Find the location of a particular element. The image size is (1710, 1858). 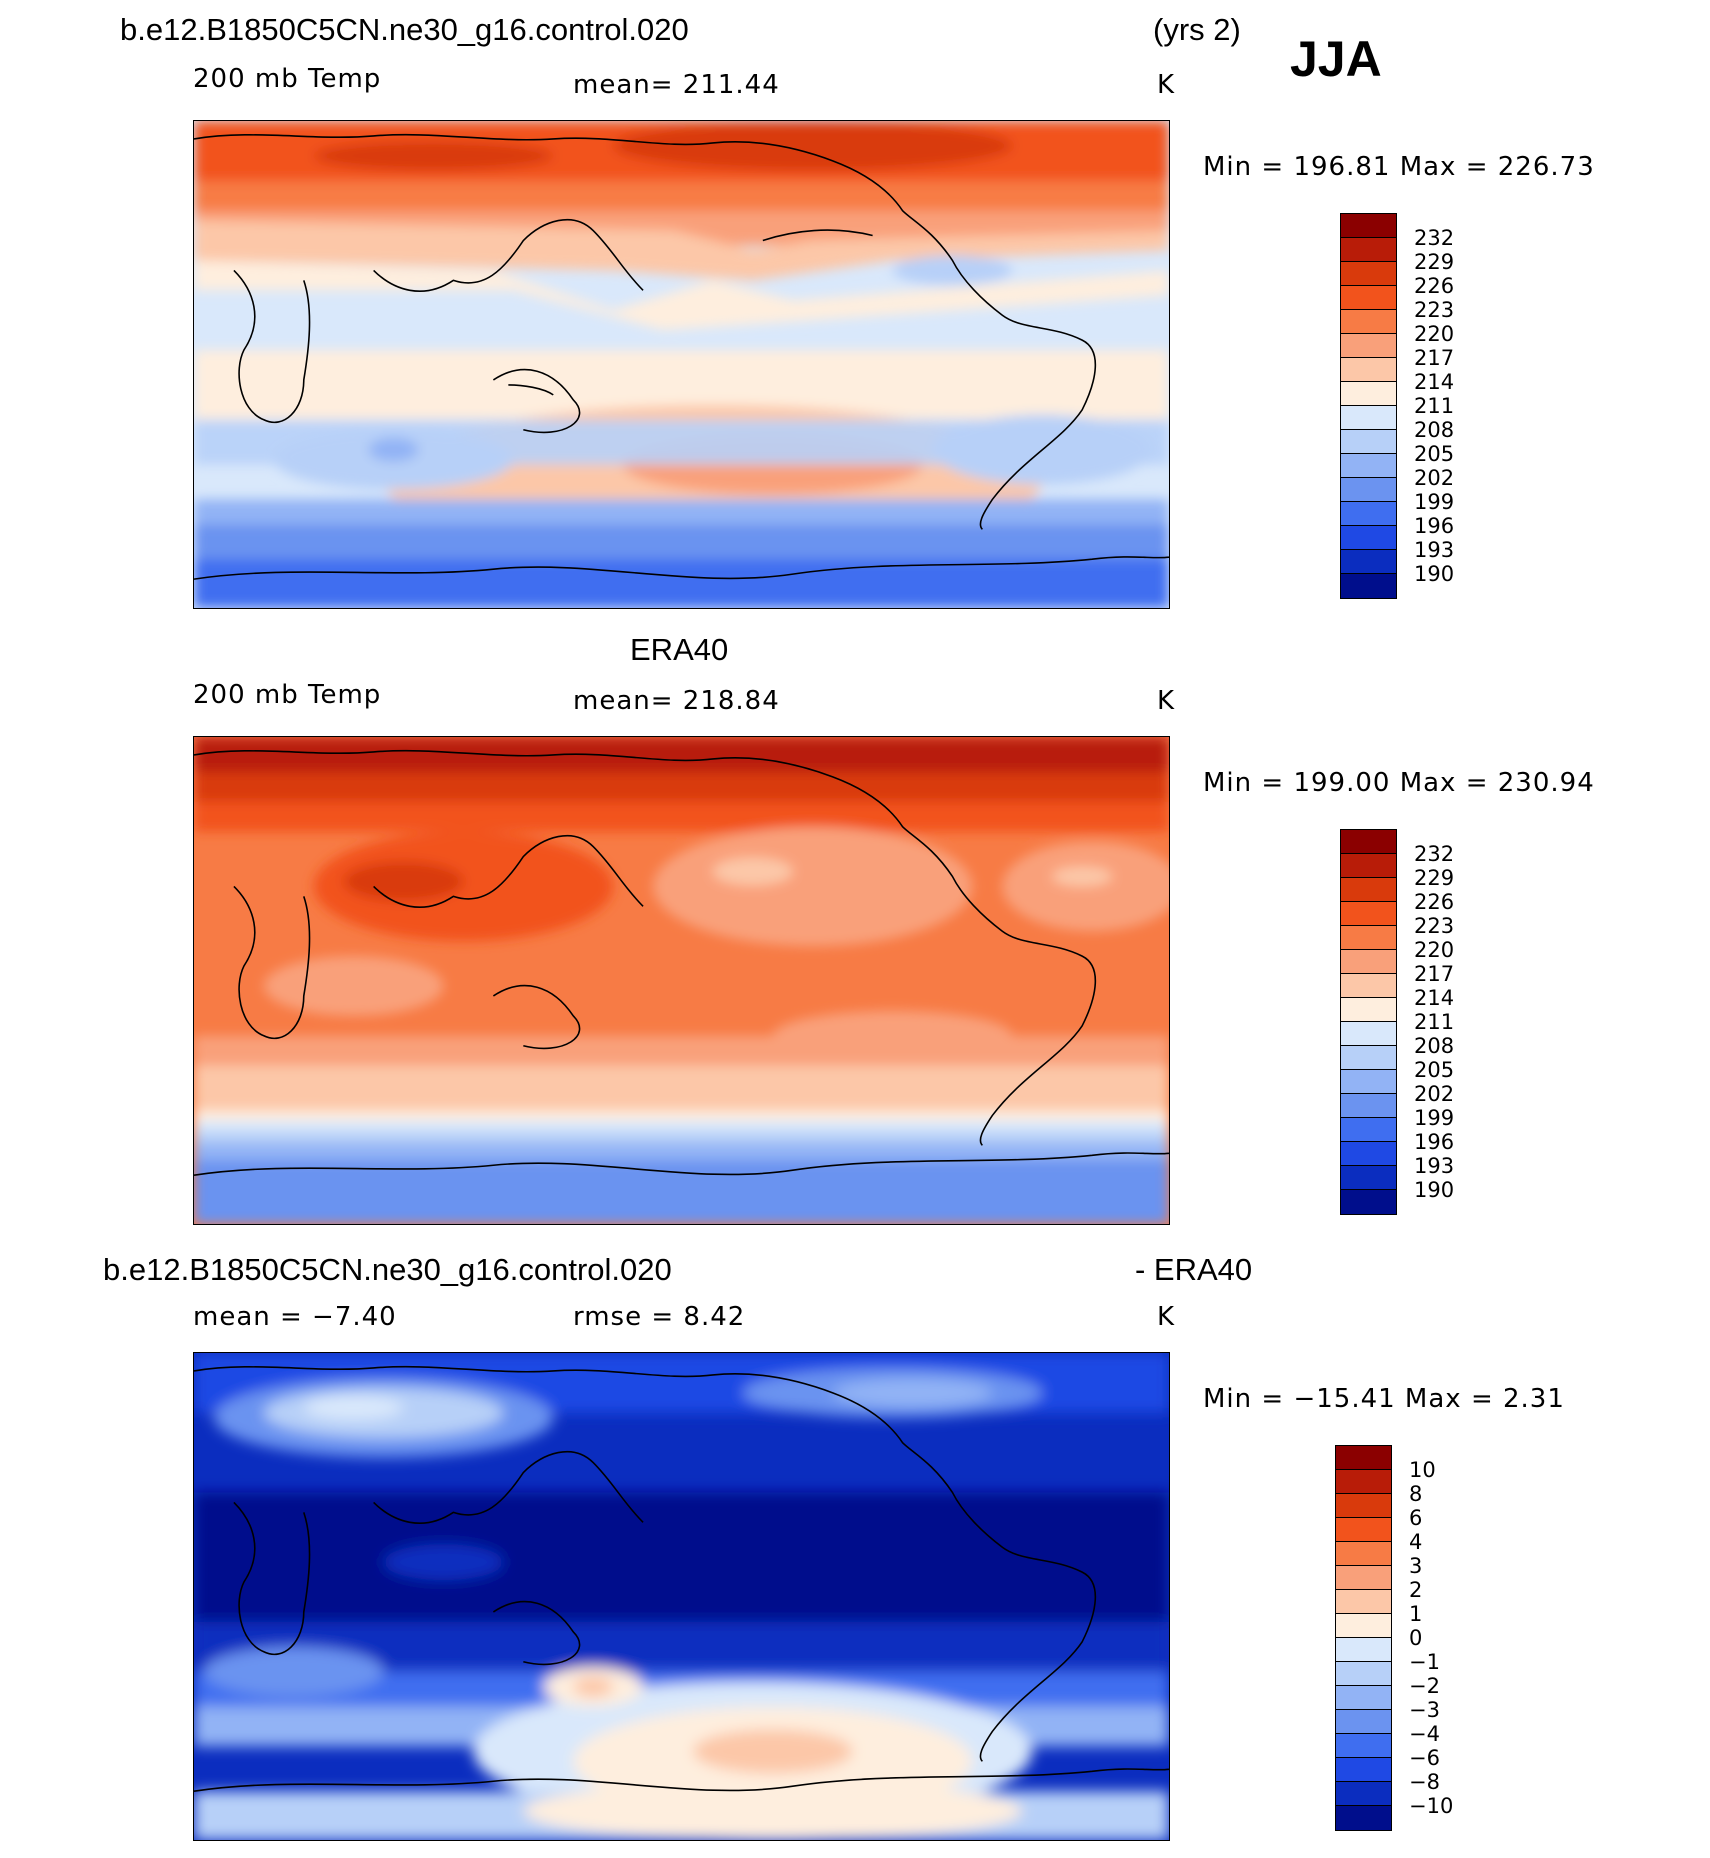

panel3-colorbar is located at coordinates (1363, 1638).